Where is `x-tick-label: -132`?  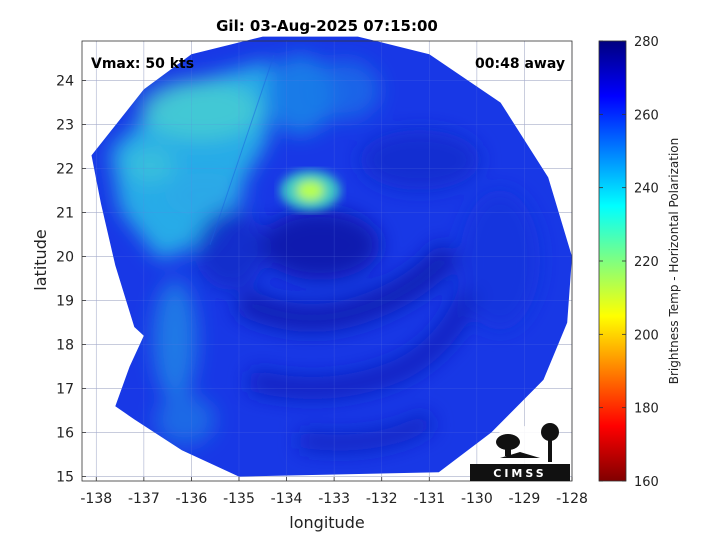
x-tick-label: -132 is located at coordinates (382, 499).